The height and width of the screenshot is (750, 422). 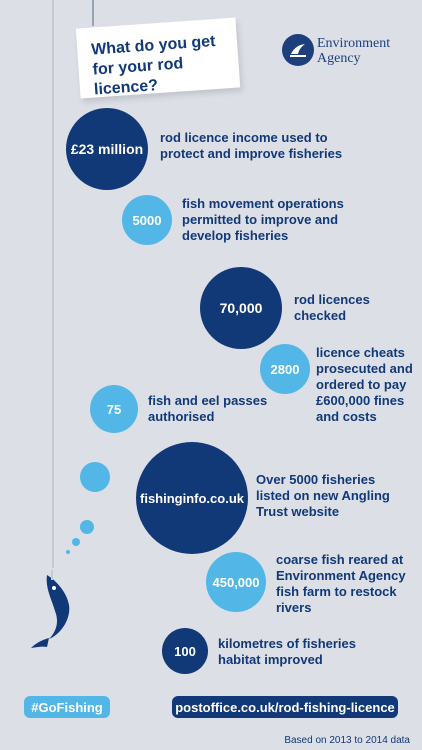 I want to click on fact-text: fish and eel passes authorised, so click(x=208, y=408).